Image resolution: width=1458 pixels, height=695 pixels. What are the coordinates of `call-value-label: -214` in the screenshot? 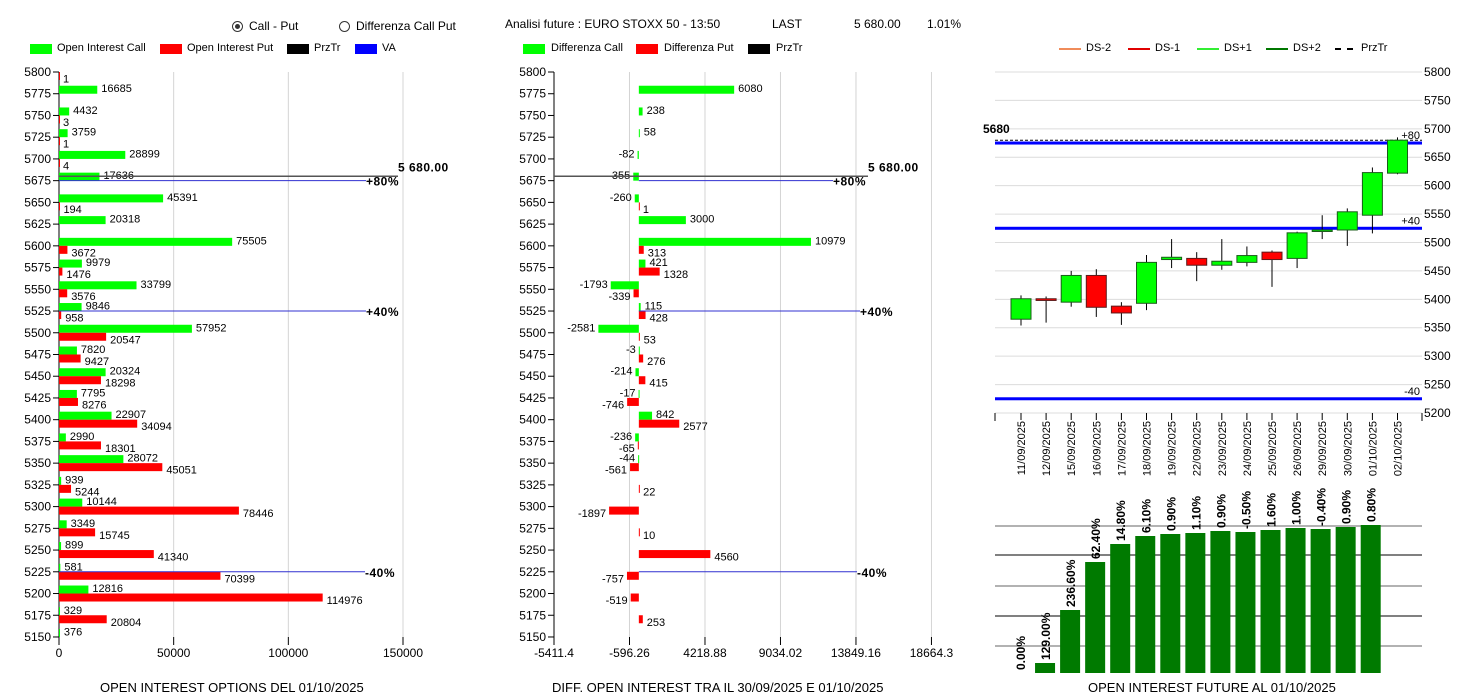 It's located at (621, 372).